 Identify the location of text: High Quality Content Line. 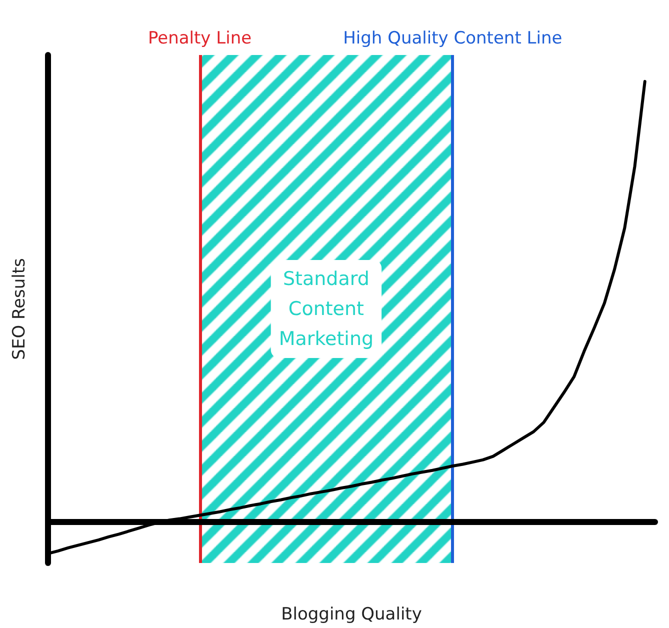
(452, 38).